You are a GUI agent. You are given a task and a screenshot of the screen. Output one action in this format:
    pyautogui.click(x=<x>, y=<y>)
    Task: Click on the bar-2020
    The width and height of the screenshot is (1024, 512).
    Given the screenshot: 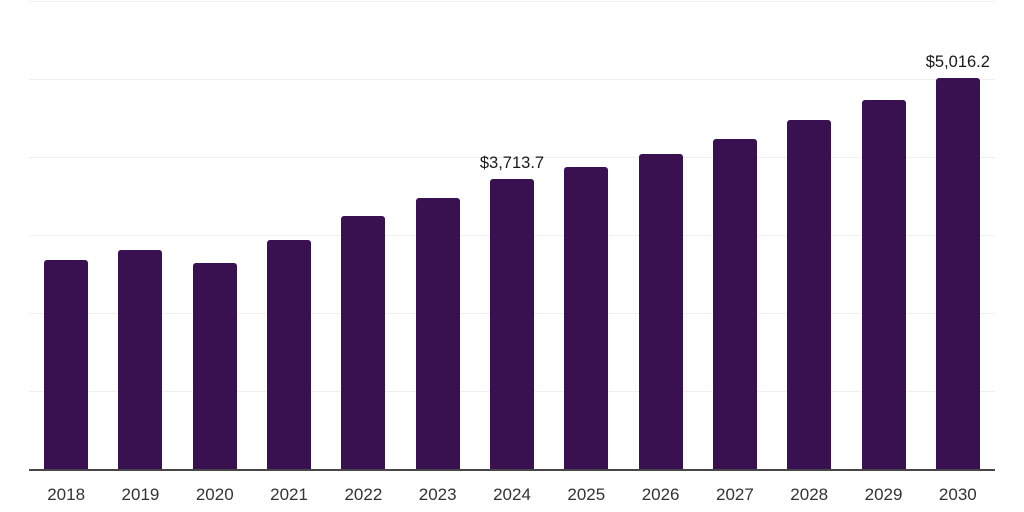 What is the action you would take?
    pyautogui.click(x=214, y=366)
    